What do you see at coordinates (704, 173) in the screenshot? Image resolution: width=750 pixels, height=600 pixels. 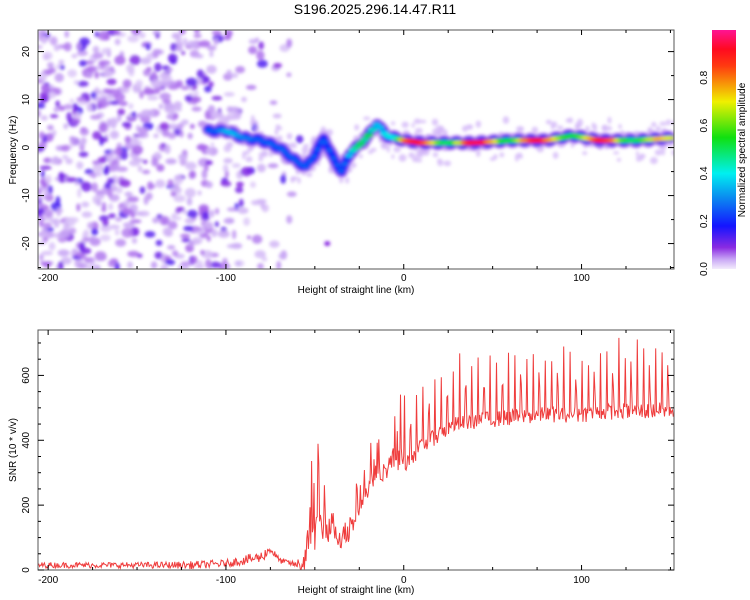 I see `colorbar-tick-label: 0.4` at bounding box center [704, 173].